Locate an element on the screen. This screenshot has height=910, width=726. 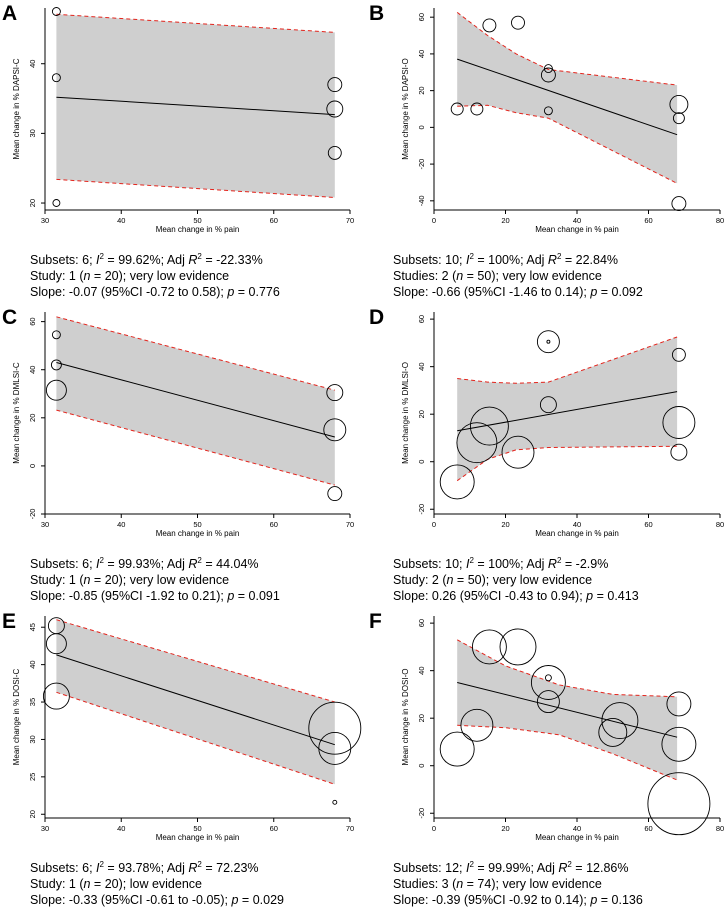
y-tick-label: 0 is located at coordinates (421, 127).